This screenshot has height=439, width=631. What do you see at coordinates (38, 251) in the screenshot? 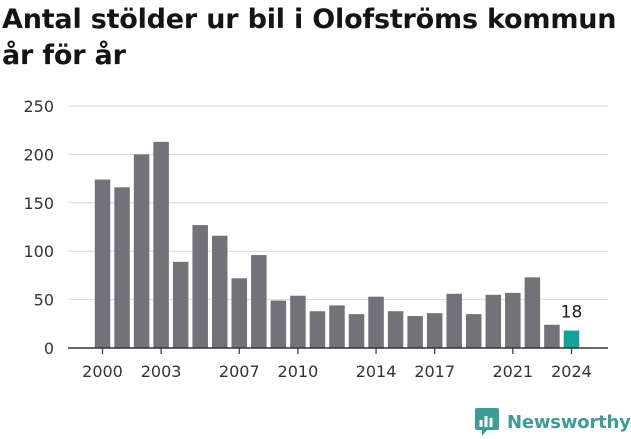
I see `y-tick-label: 100` at bounding box center [38, 251].